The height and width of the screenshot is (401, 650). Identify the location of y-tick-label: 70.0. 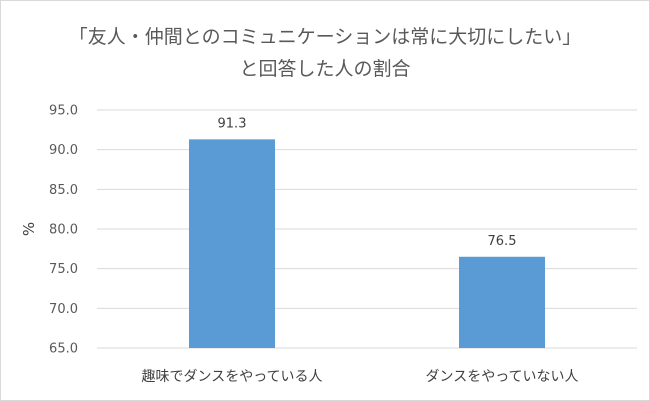
(63, 309).